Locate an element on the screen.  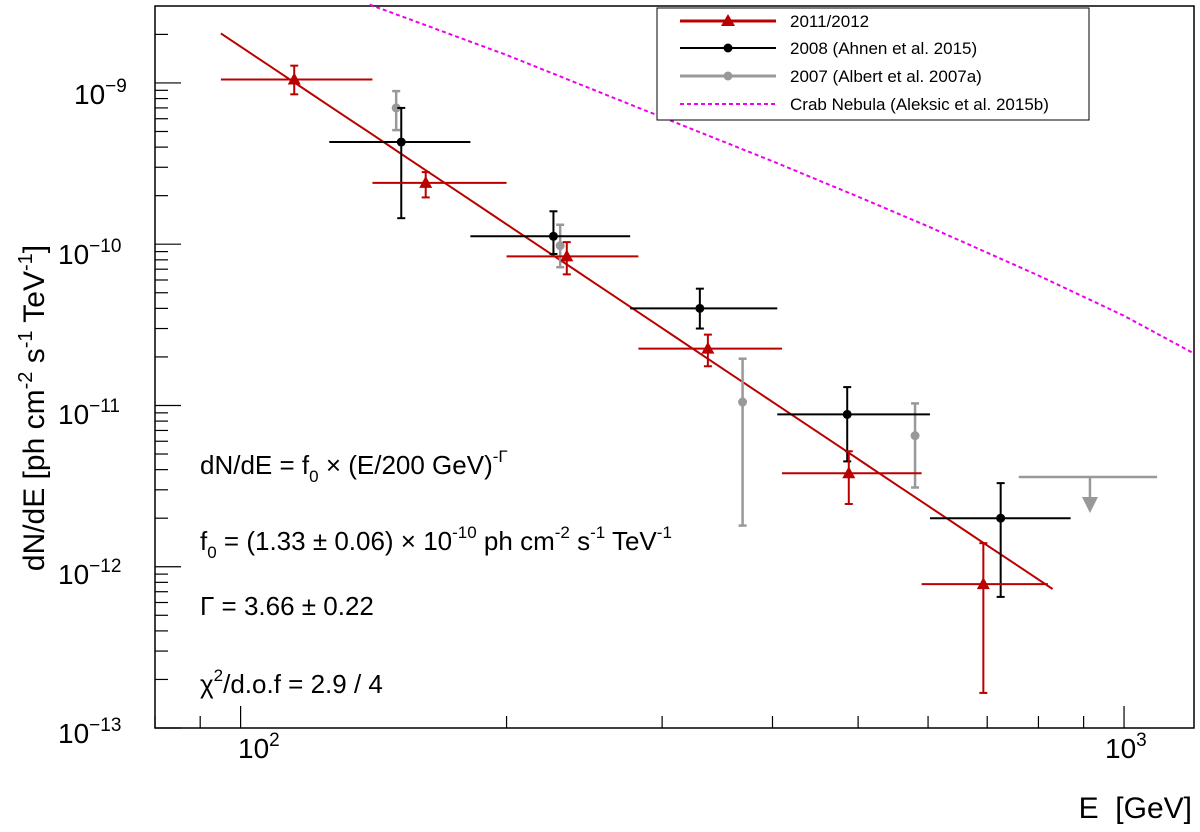
y-tick-label-1e-11: 10−11 is located at coordinates (89, 413).